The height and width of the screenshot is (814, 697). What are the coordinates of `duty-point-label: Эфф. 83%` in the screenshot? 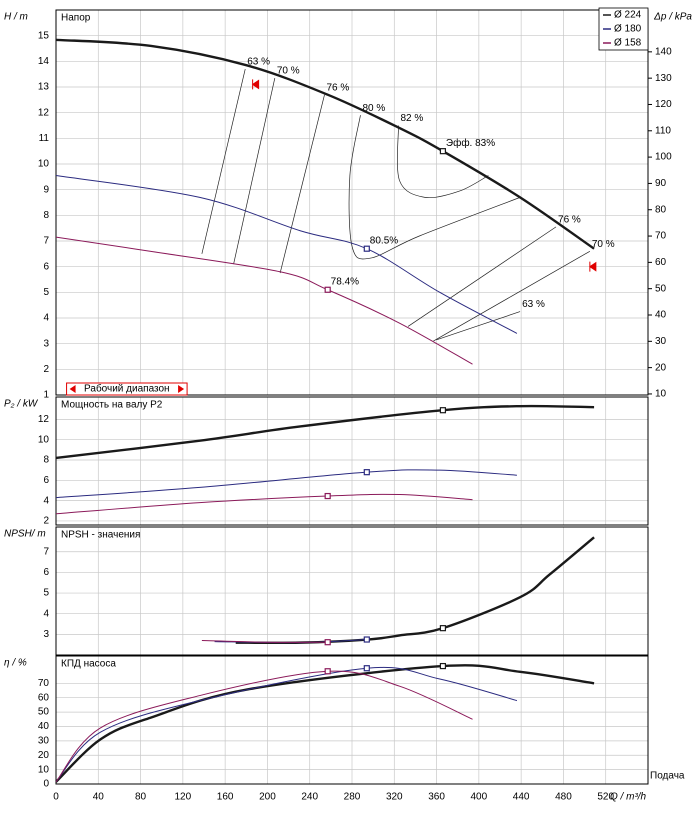 It's located at (470, 143).